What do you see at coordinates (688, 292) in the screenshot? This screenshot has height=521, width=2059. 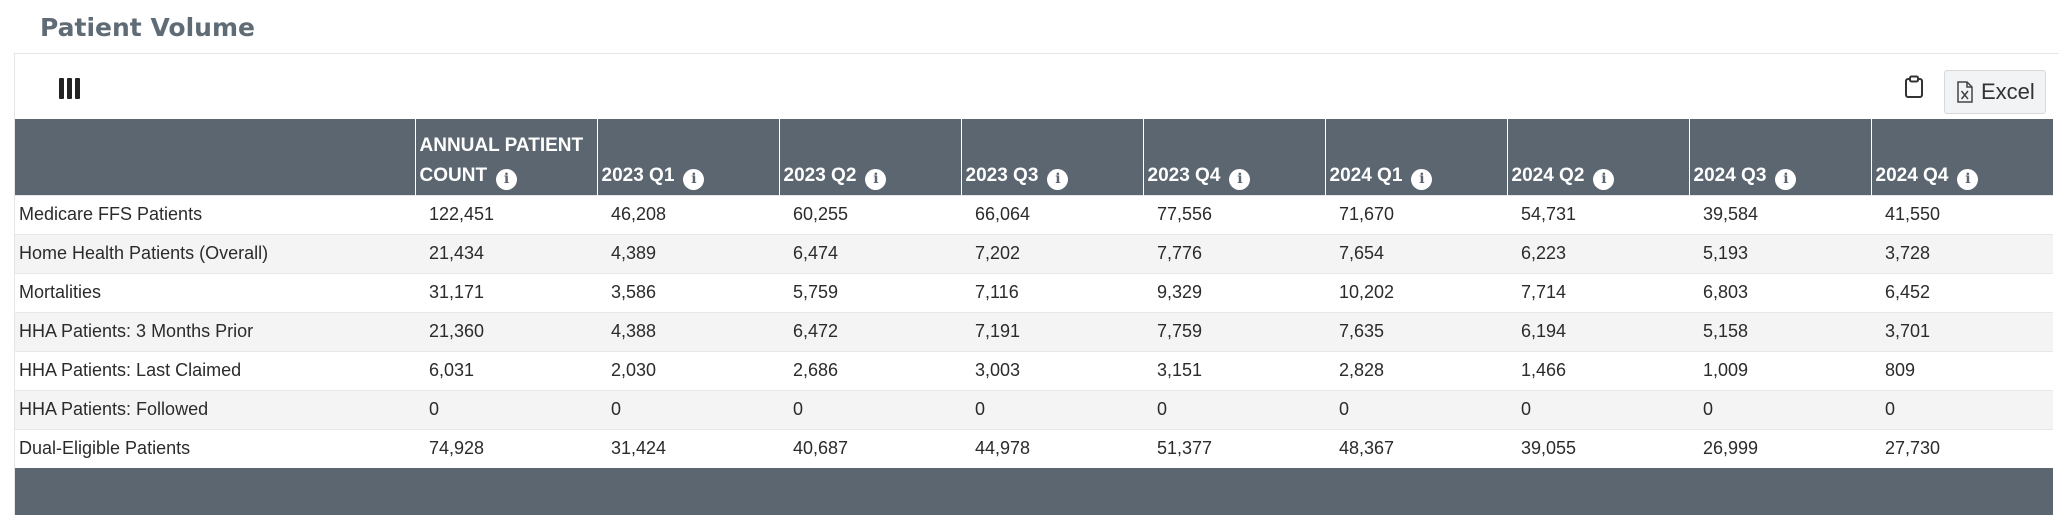 I see `table-cell: 3,586` at bounding box center [688, 292].